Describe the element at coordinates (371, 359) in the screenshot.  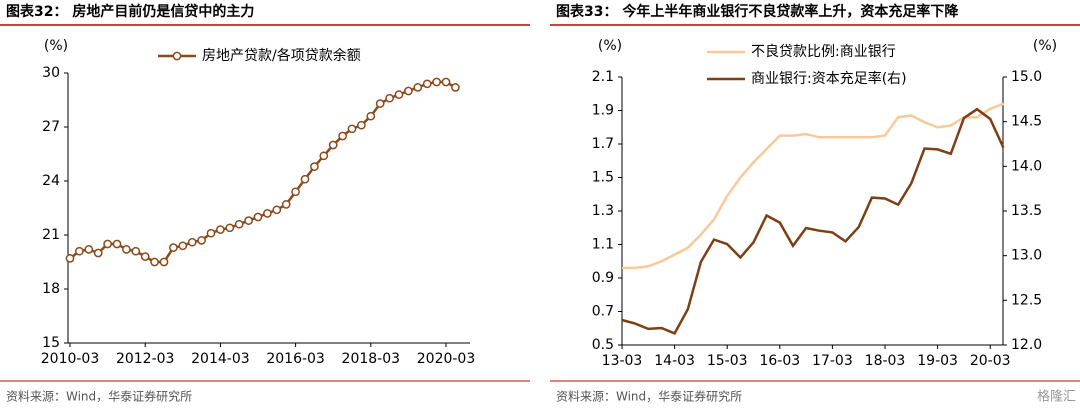
I see `x-tick-label: 2018-03` at that location.